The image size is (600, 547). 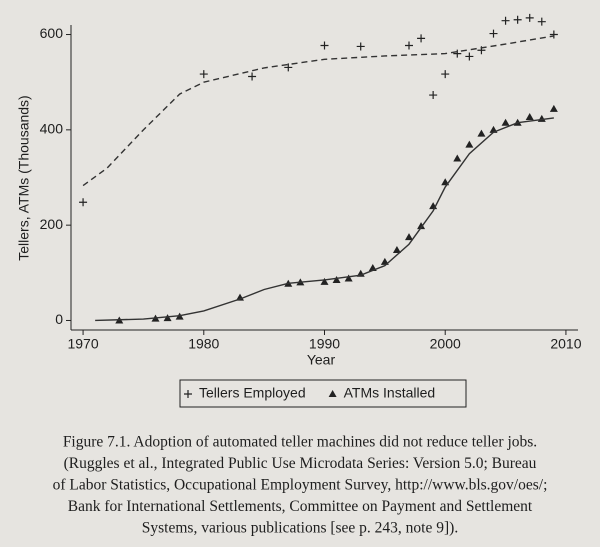 What do you see at coordinates (565, 344) in the screenshot?
I see `x-tick-label: 2010` at bounding box center [565, 344].